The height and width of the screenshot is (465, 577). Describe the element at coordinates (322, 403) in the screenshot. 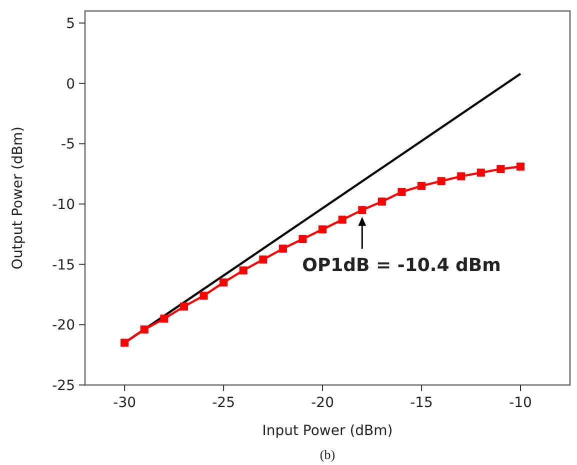

I see `x-tick-label: -20` at that location.